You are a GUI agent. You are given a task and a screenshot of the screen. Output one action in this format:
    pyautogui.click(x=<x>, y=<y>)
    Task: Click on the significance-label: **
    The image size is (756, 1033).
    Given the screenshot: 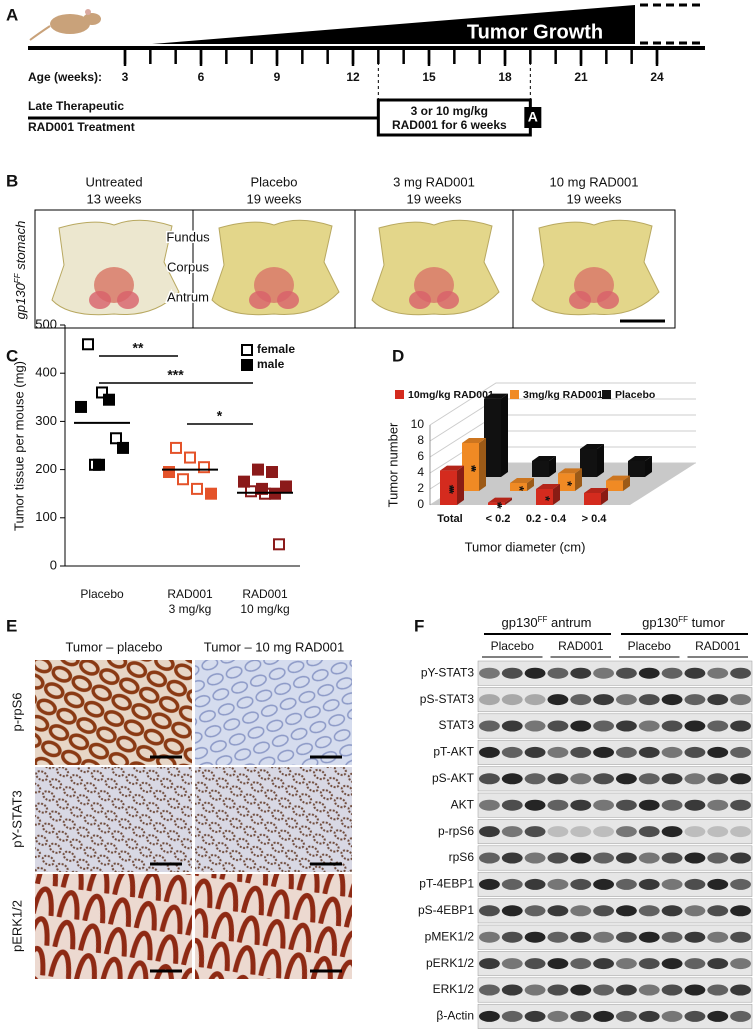 What is the action you would take?
    pyautogui.click(x=138, y=348)
    